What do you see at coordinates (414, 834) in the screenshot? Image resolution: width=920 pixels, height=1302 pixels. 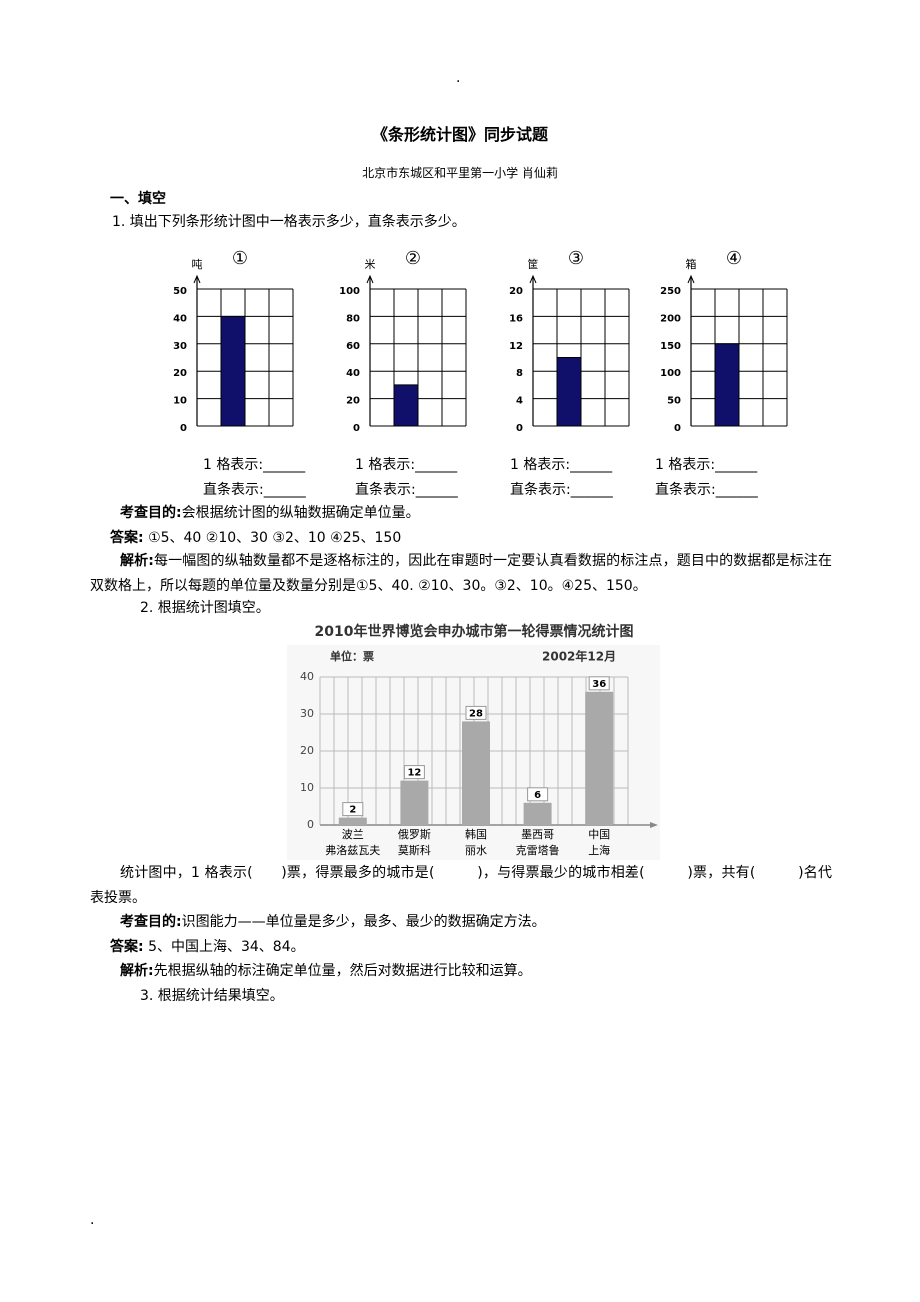 I see `x-tick-label: 俄罗斯` at bounding box center [414, 834].